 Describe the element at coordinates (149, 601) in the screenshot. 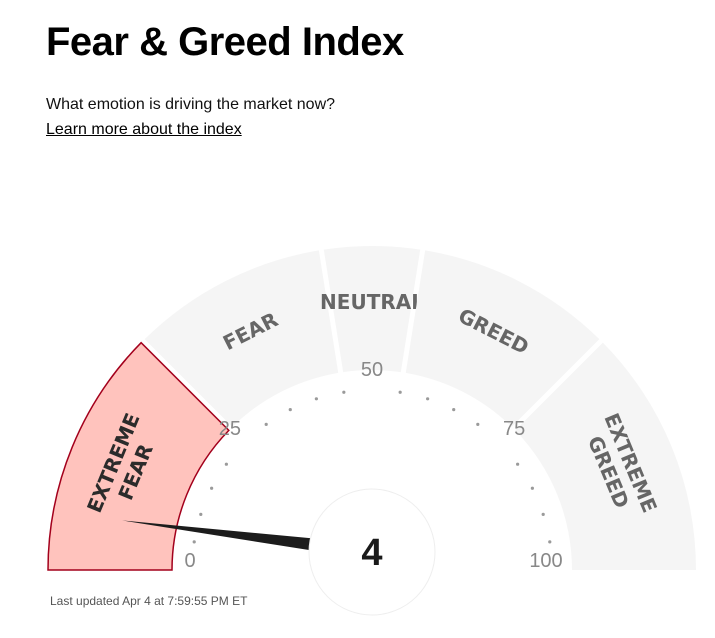

I see `last-updated-text: Last updated Apr 4 at 7:59:55 PM ET` at that location.